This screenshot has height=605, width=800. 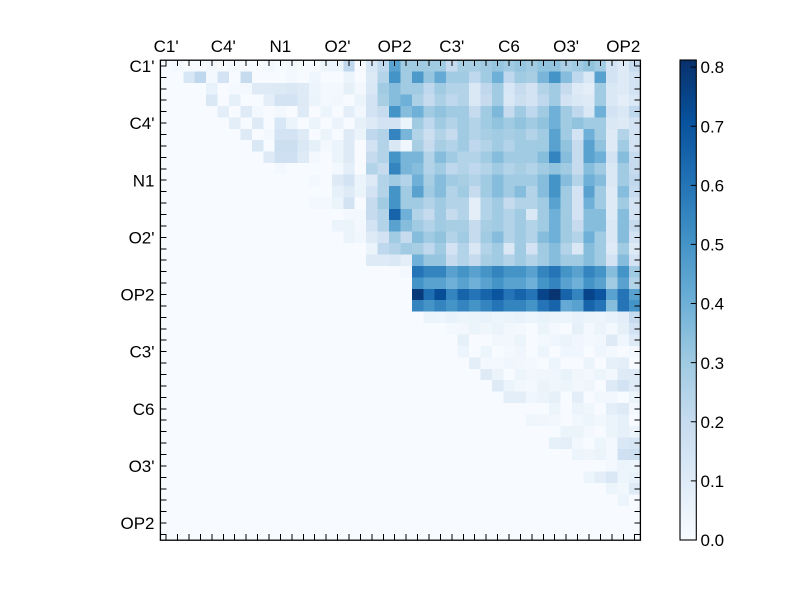 What do you see at coordinates (713, 363) in the screenshot?
I see `svg-text: 0.3` at bounding box center [713, 363].